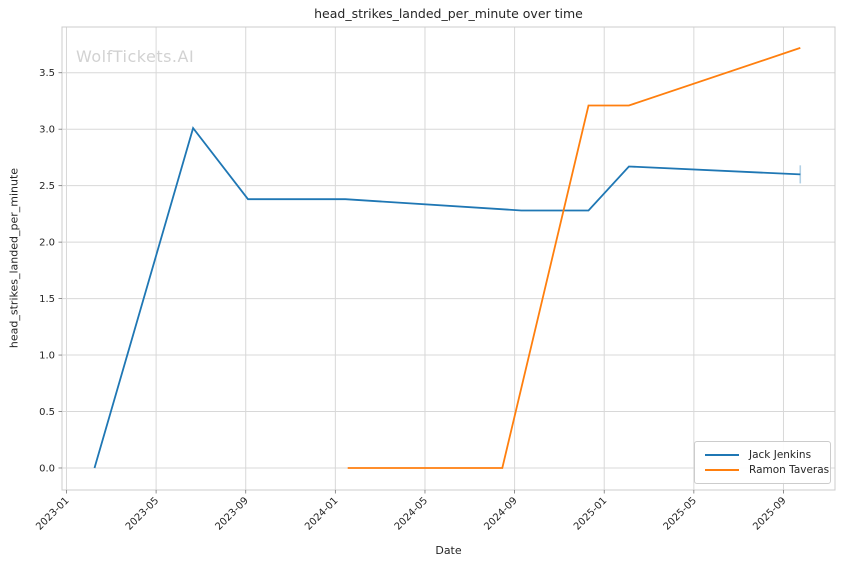 Image resolution: width=844 pixels, height=575 pixels. What do you see at coordinates (500, 513) in the screenshot?
I see `x-tick-label: 2024-09` at bounding box center [500, 513].